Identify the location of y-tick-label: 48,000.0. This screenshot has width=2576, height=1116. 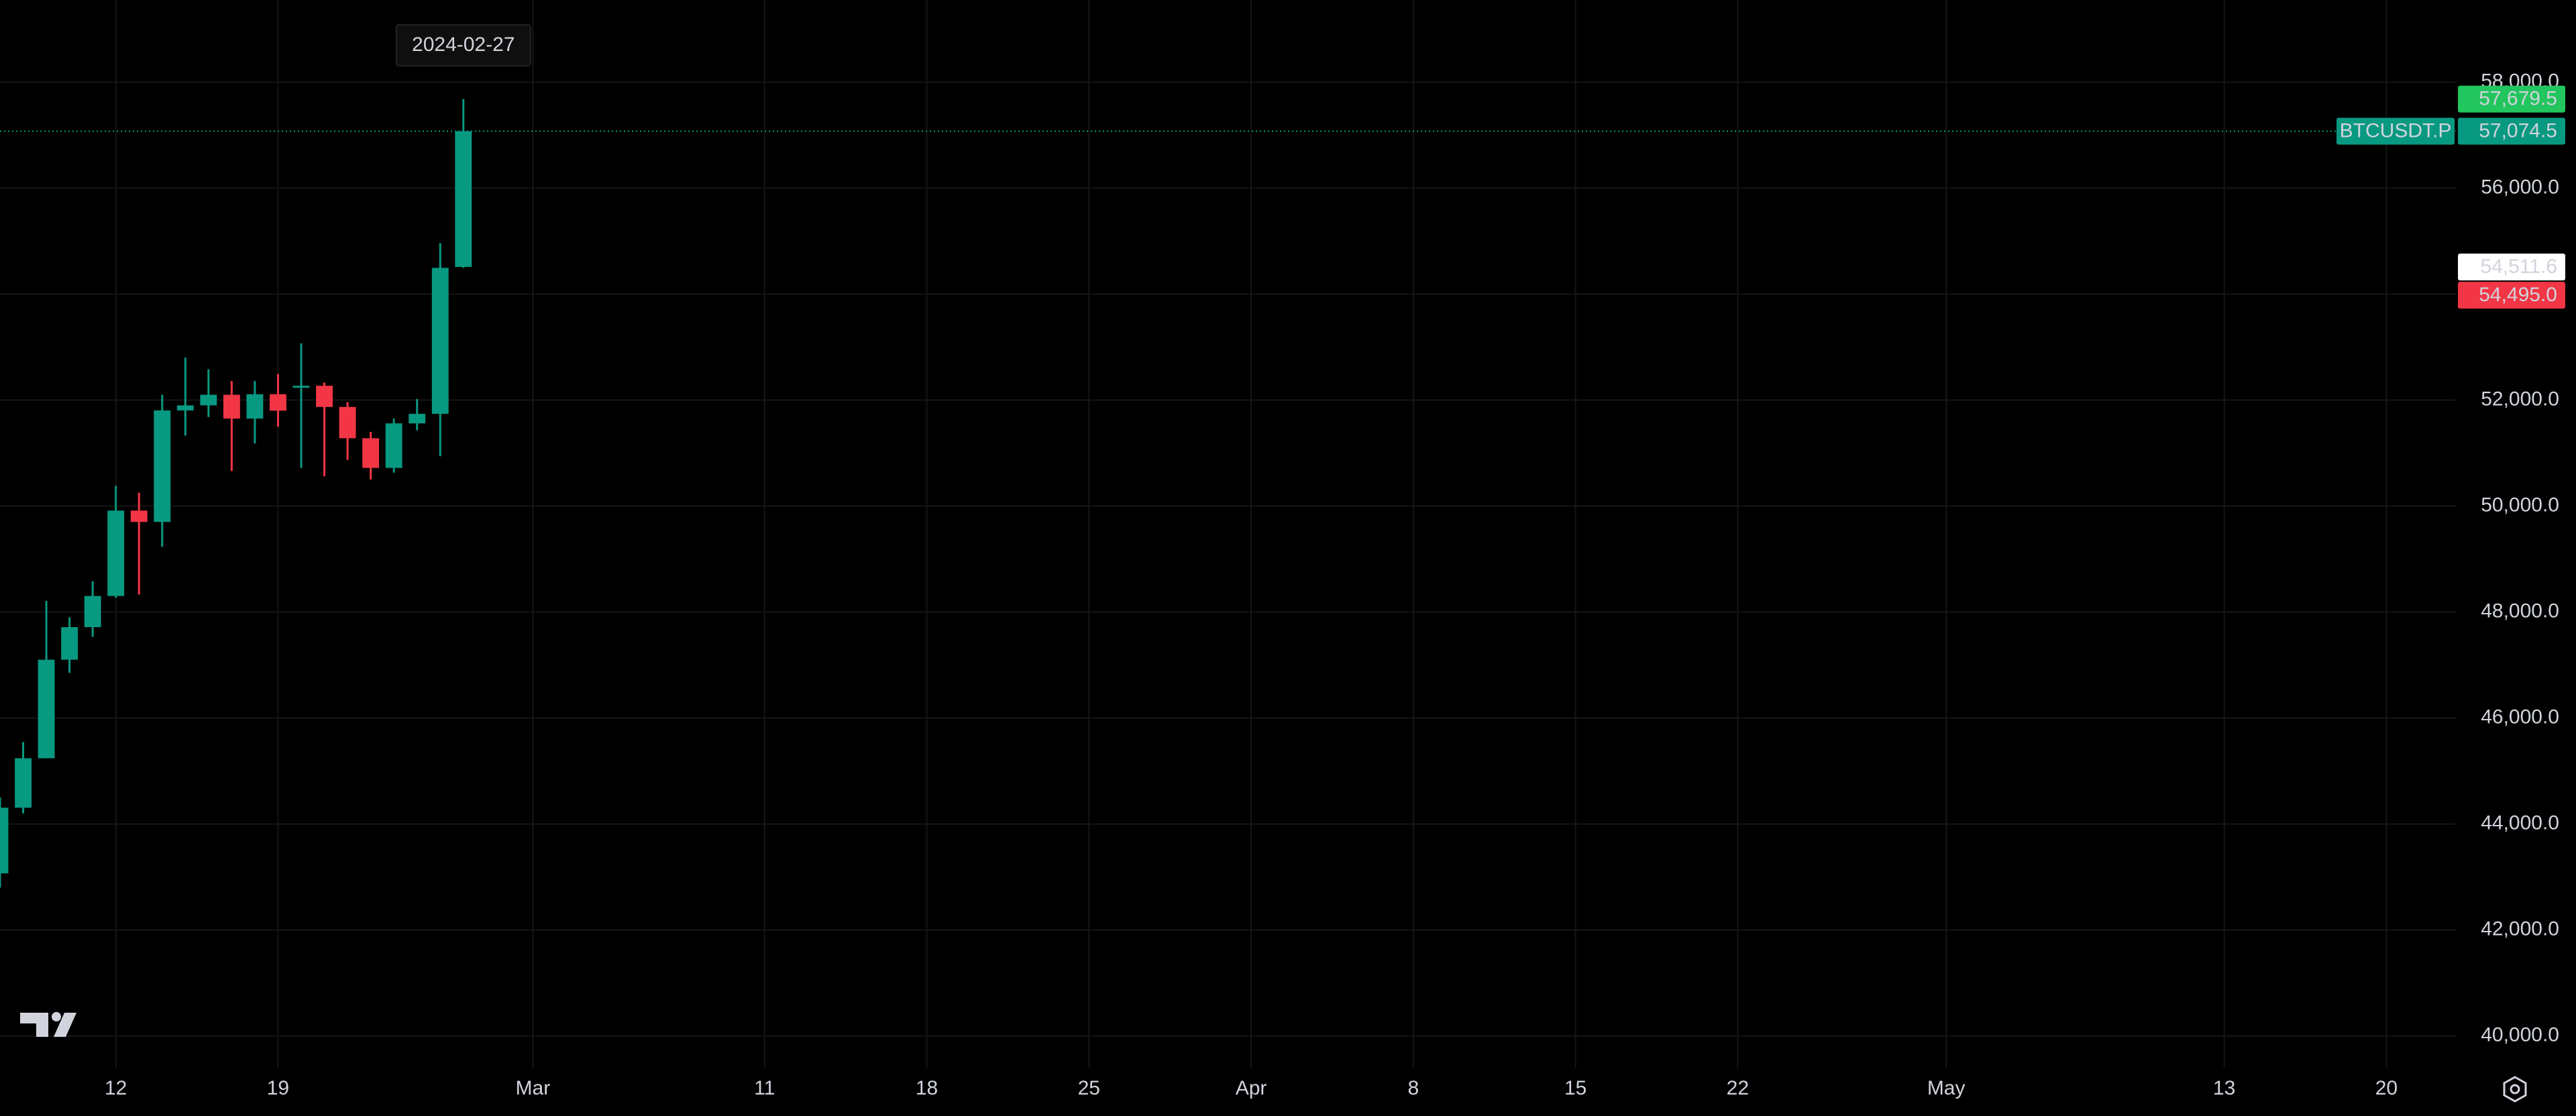
(2520, 611).